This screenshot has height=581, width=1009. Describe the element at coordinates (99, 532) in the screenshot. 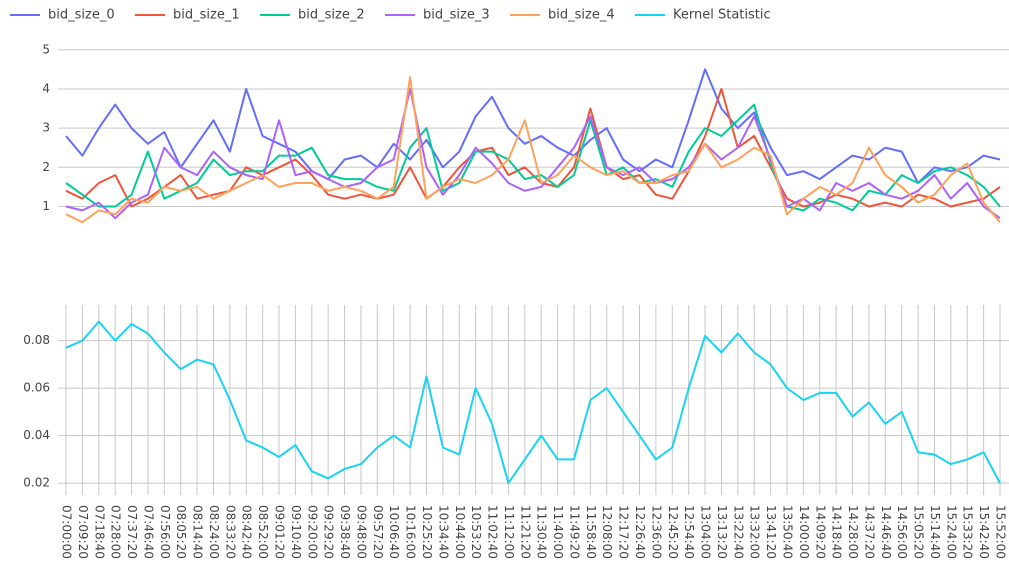

I see `x-tick-label: 07:18:40` at that location.